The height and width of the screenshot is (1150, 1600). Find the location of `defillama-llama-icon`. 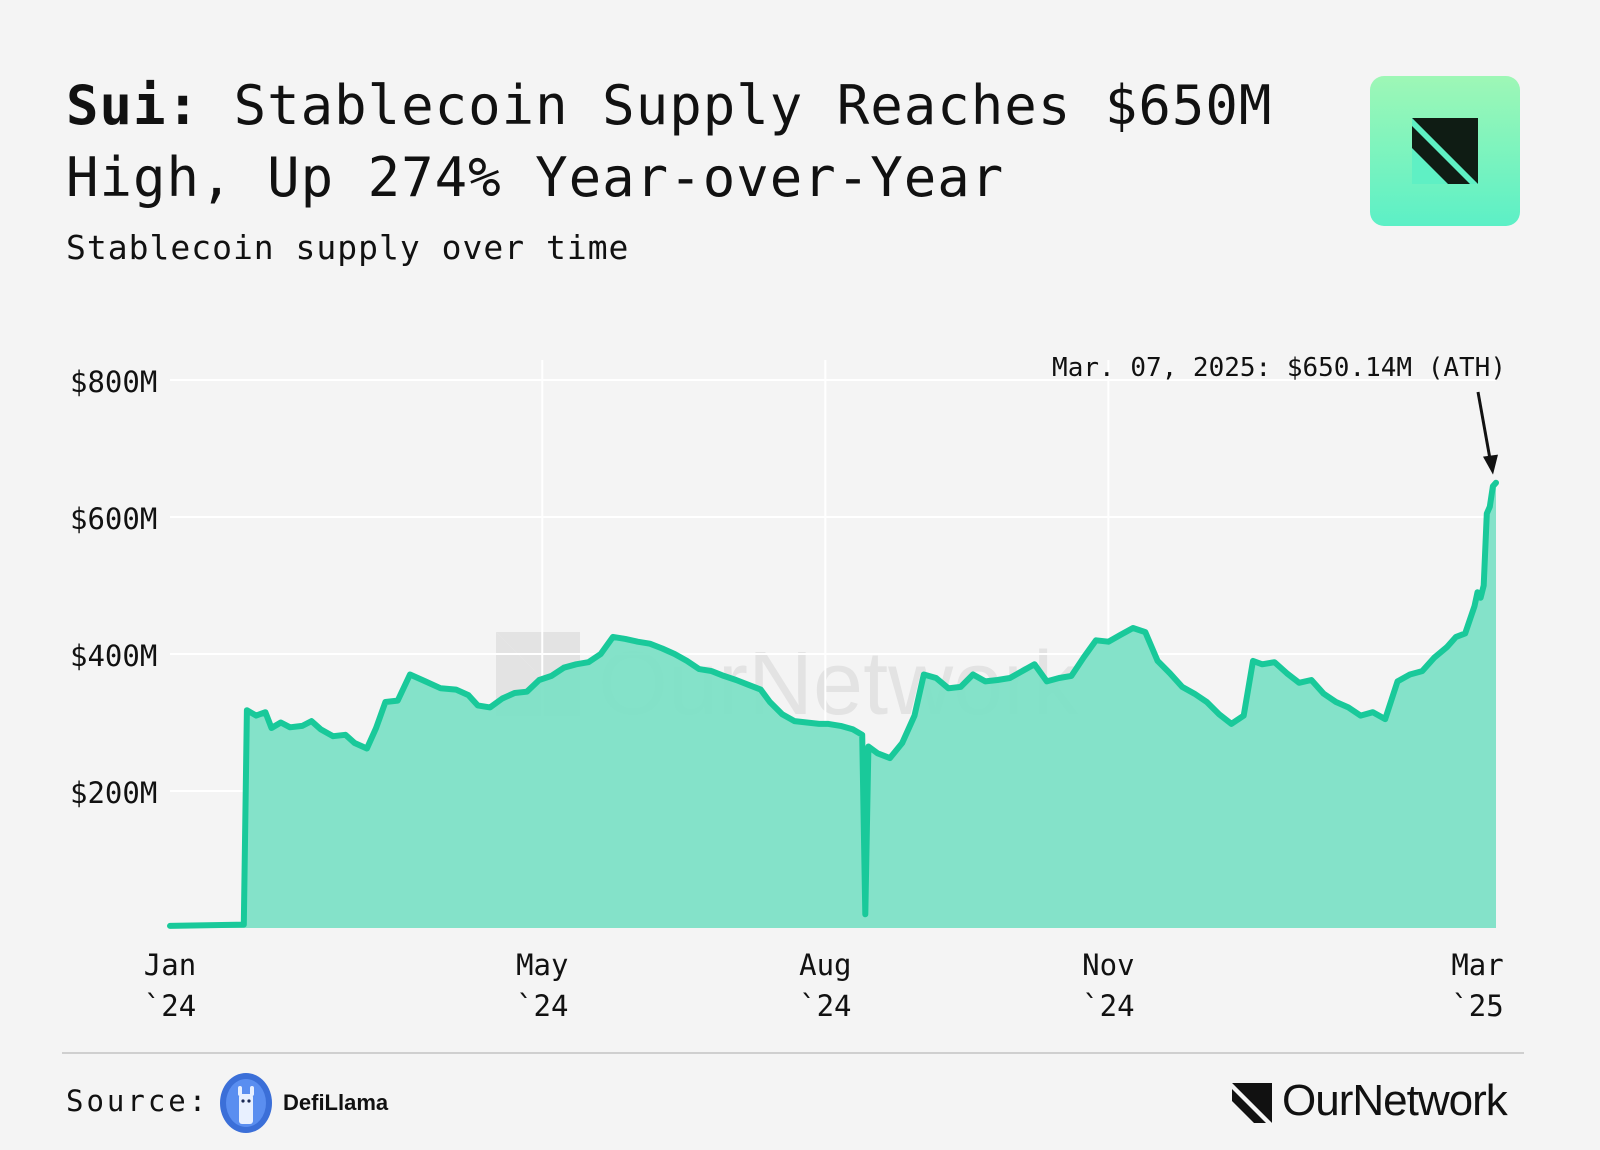

defillama-llama-icon is located at coordinates (246, 1105).